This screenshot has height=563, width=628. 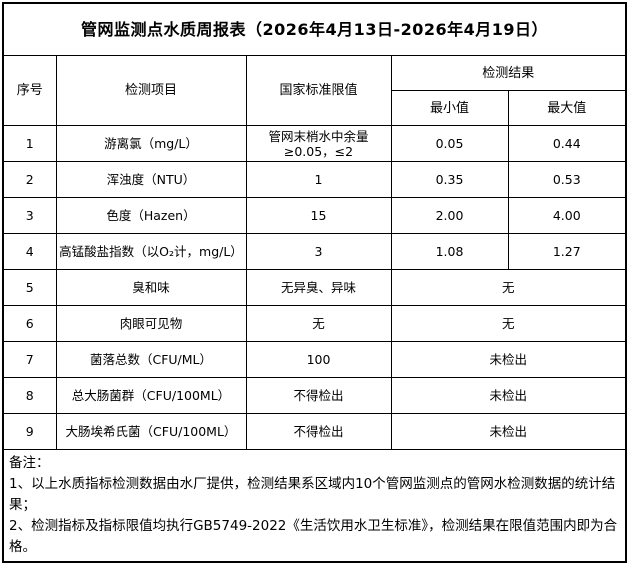 I want to click on row-seq: 8, so click(x=29, y=395).